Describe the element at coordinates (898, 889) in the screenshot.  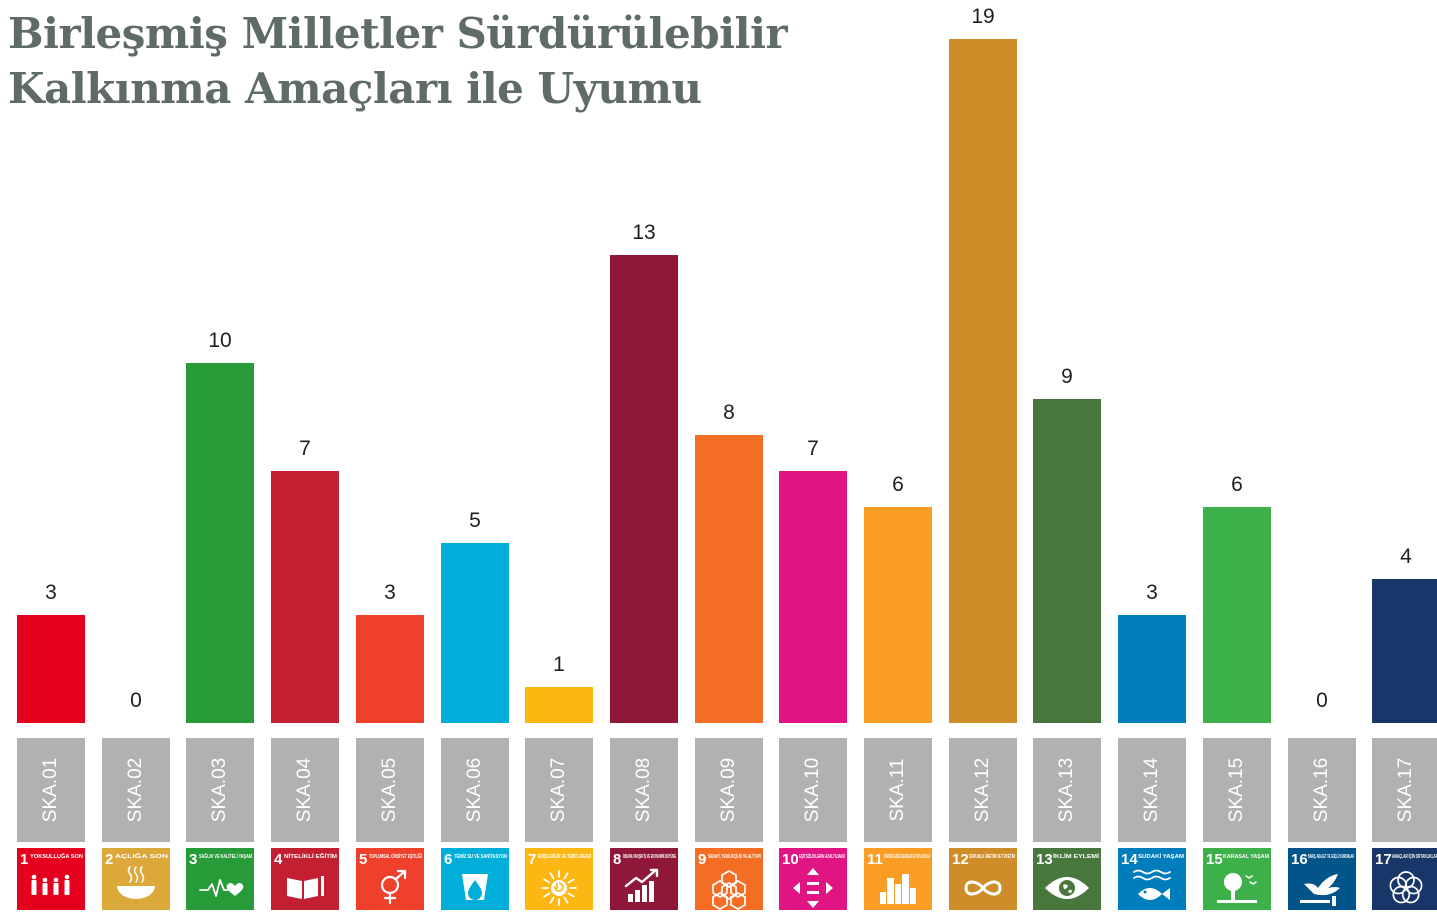
I see `city-icon` at that location.